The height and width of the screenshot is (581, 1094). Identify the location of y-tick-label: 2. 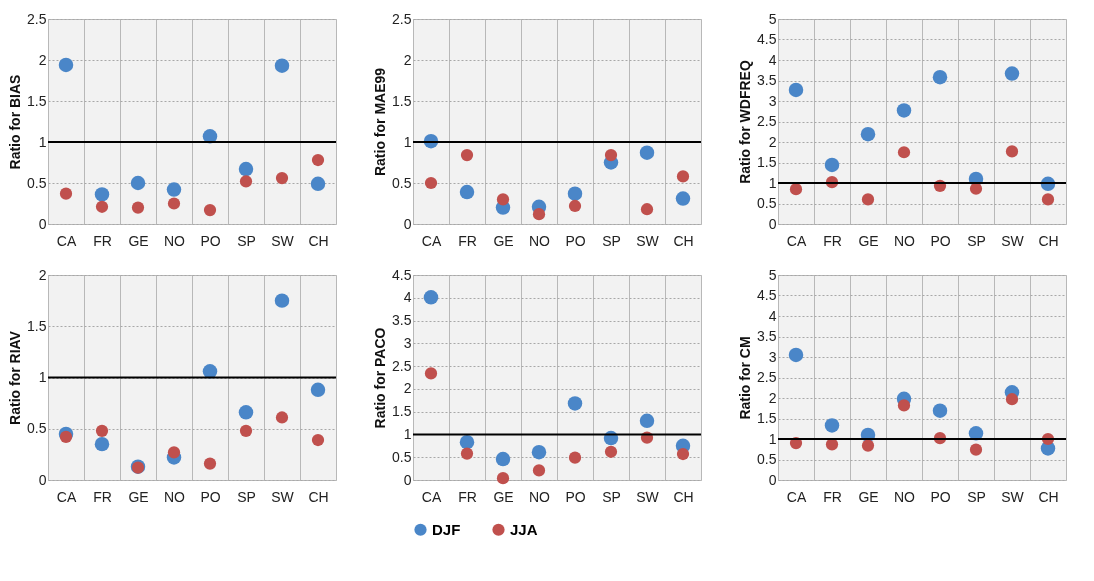
(772, 397).